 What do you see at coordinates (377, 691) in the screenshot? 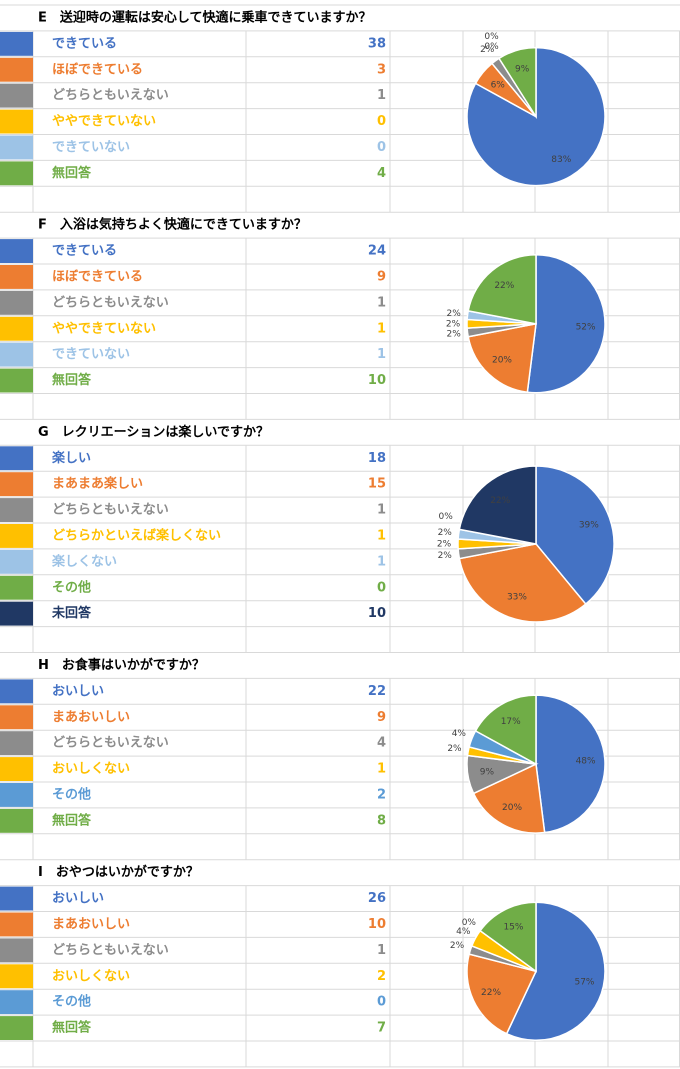
I see `answer-count: 22` at bounding box center [377, 691].